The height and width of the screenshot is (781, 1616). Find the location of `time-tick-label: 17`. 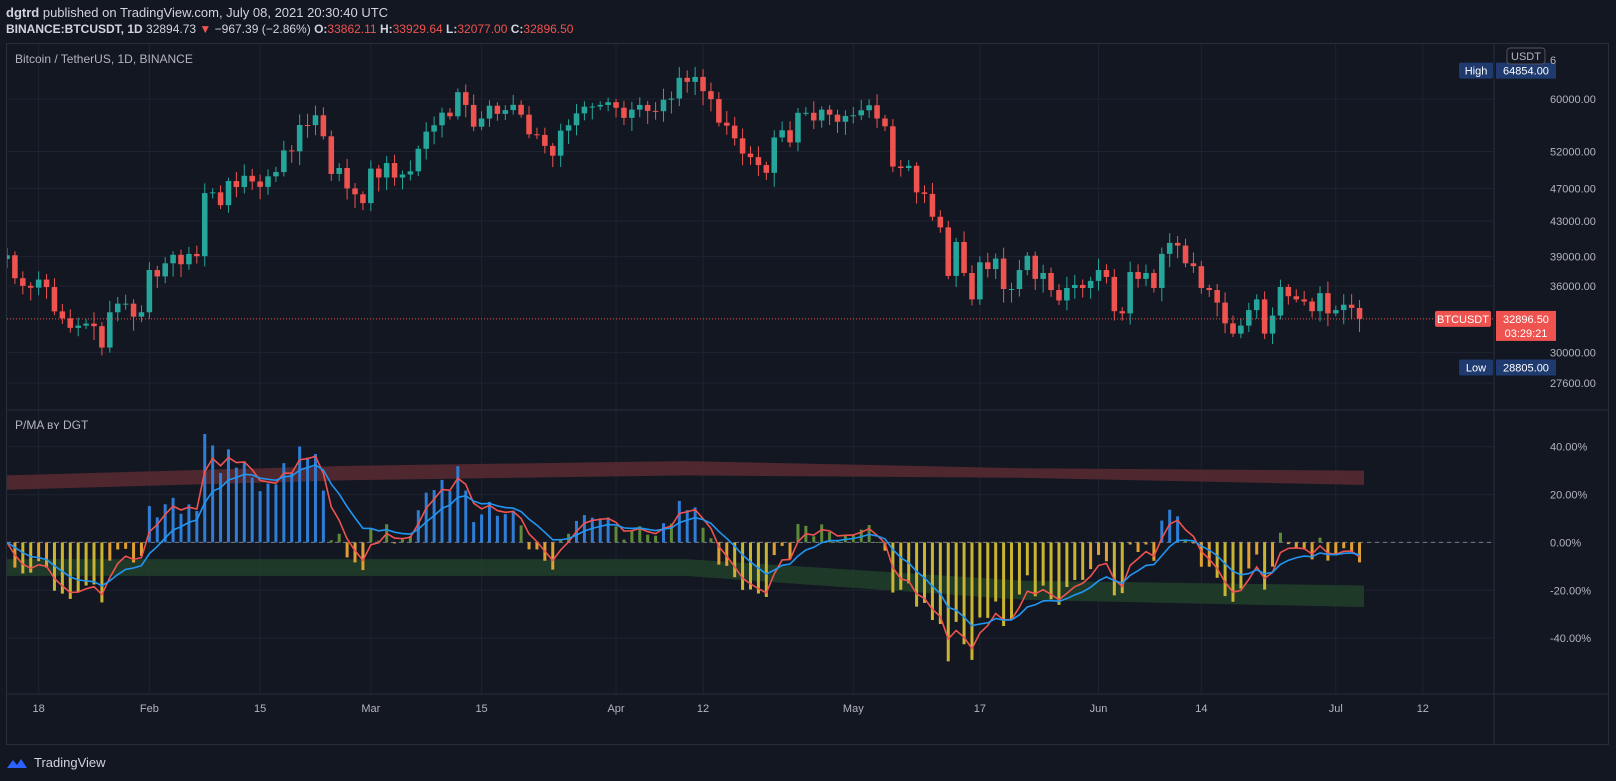

time-tick-label: 17 is located at coordinates (980, 709).